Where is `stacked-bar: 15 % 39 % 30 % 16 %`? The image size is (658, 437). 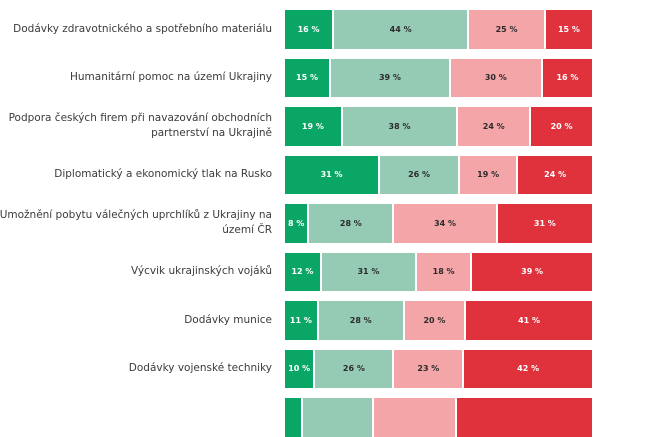
stacked-bar: 15 % 39 % 30 % 16 % is located at coordinates (438, 77).